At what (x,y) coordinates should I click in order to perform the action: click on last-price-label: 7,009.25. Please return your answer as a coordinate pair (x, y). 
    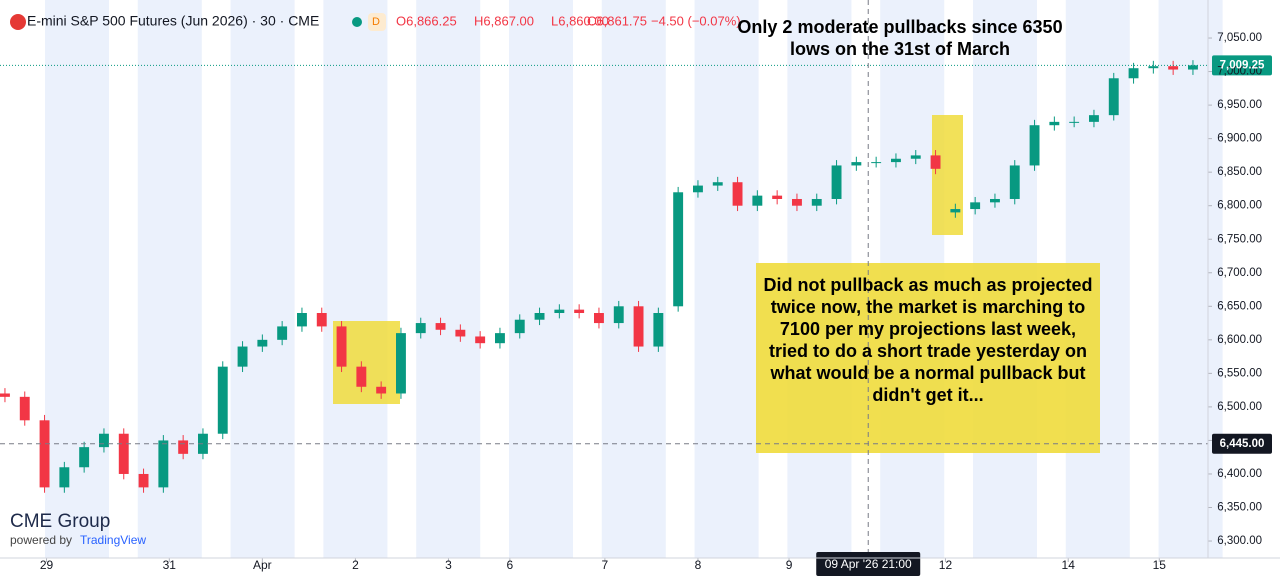
    Looking at the image, I should click on (1242, 65).